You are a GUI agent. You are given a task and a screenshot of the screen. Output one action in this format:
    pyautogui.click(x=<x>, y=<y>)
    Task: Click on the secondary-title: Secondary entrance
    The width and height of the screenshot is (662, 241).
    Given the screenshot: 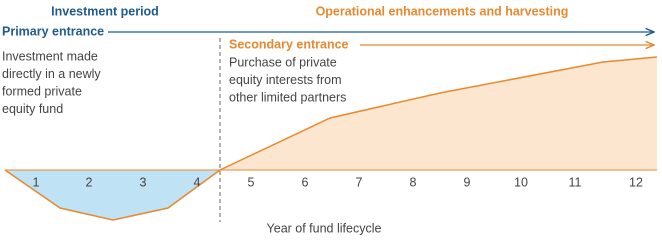 What is the action you would take?
    pyautogui.click(x=289, y=44)
    